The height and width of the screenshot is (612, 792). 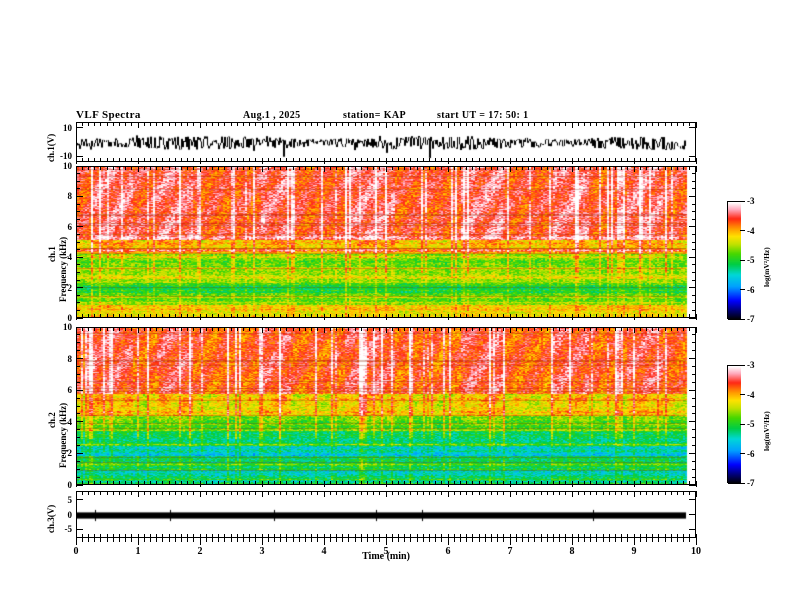 What do you see at coordinates (751, 483) in the screenshot?
I see `colorbar-tick-label: -7` at bounding box center [751, 483].